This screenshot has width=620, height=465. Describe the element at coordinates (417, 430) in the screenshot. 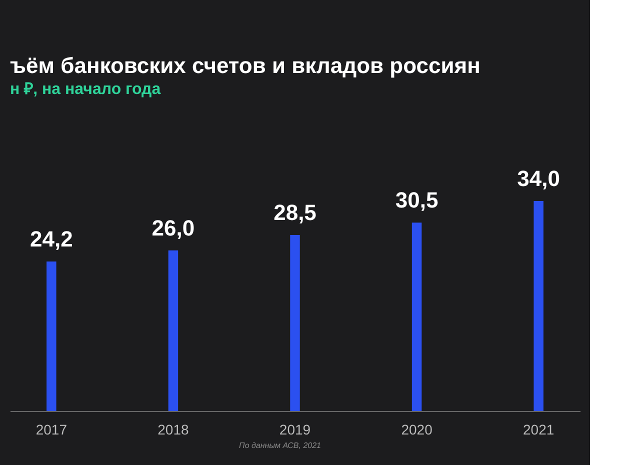

I see `x-tick-label: 2020` at that location.